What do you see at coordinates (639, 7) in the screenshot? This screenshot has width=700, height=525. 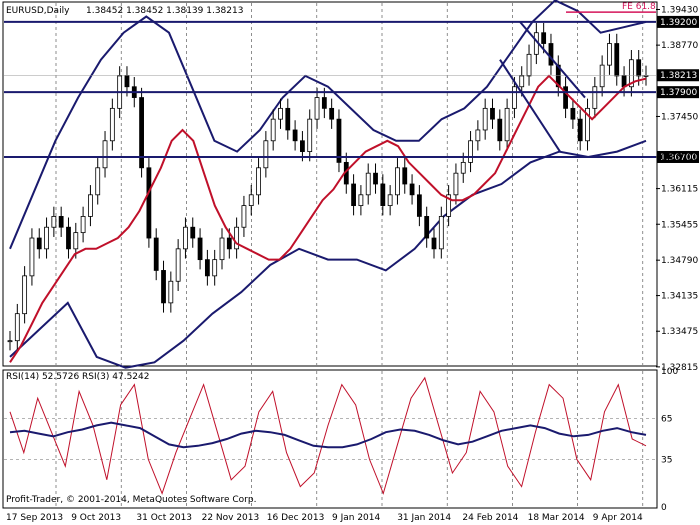 I see `fib-label: FE 61.8` at bounding box center [639, 7].